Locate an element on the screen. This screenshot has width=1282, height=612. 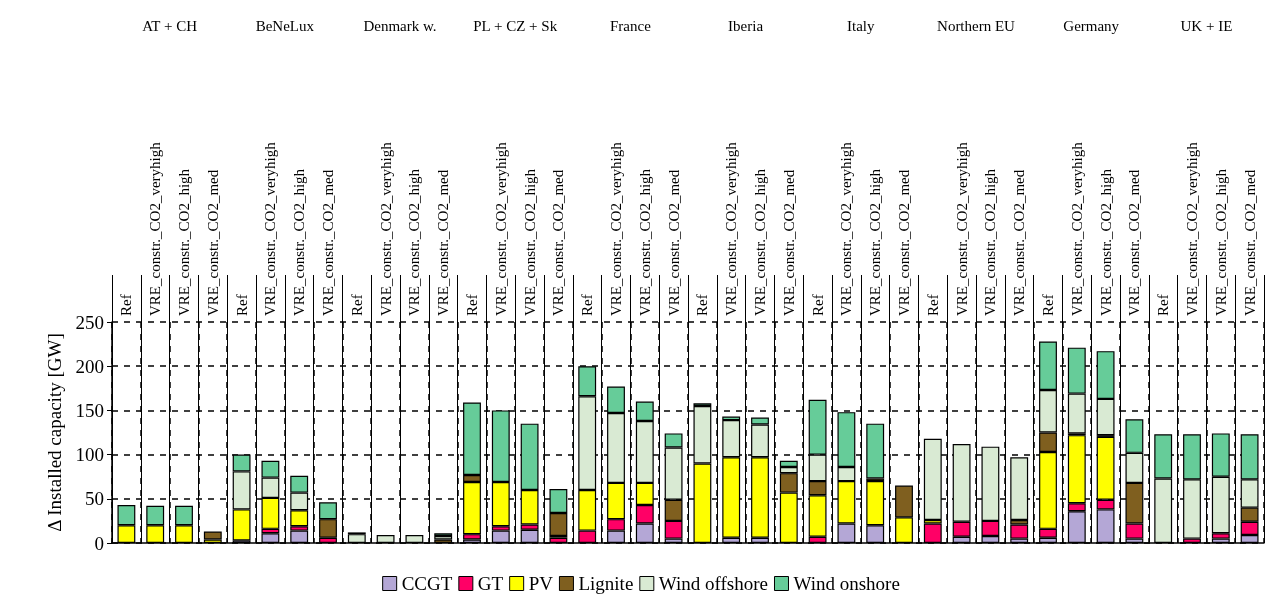
y-tick-label: 50 is located at coordinates (94, 499).